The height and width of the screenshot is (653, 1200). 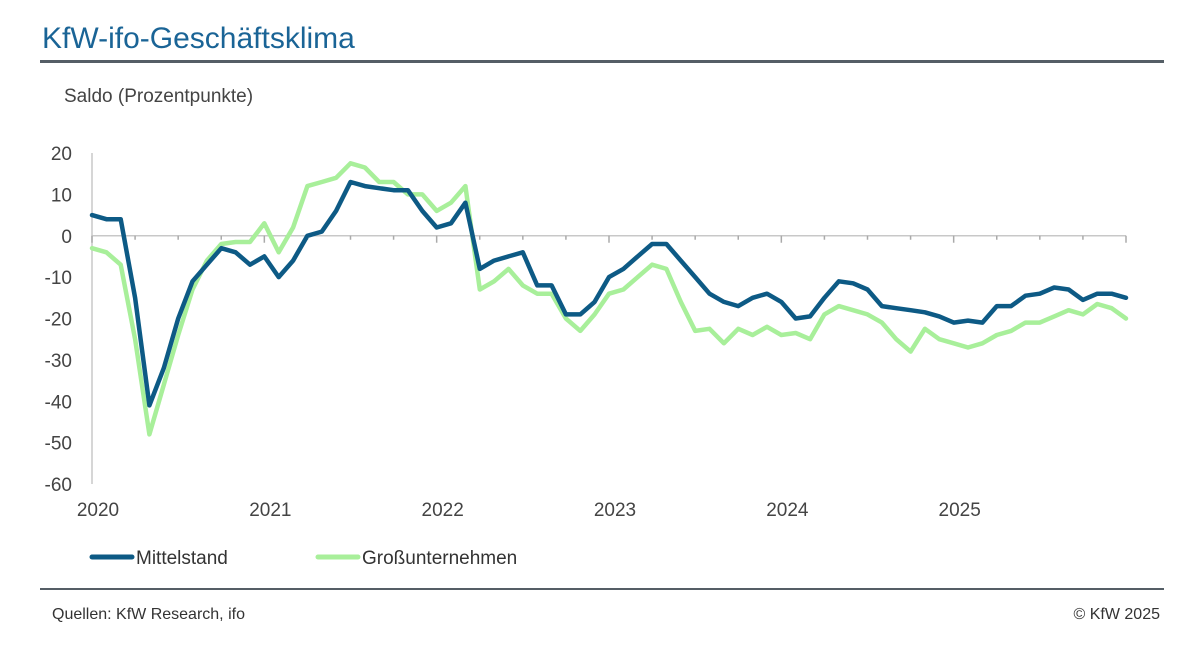 What do you see at coordinates (182, 558) in the screenshot?
I see `legend-label: Mittelstand` at bounding box center [182, 558].